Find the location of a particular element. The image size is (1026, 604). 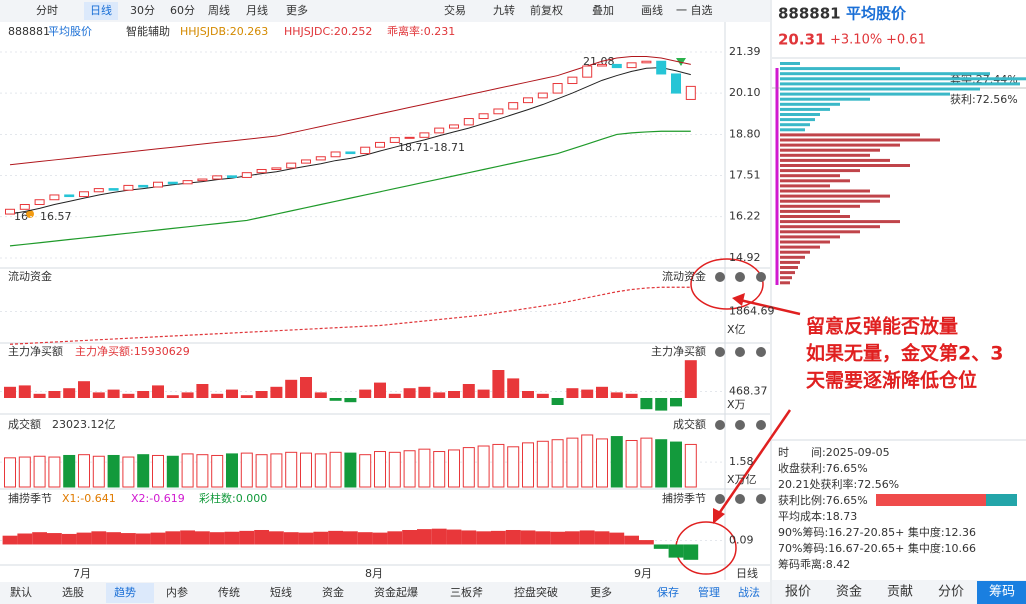

toolbar-tab: 日线 is located at coordinates (101, 10).